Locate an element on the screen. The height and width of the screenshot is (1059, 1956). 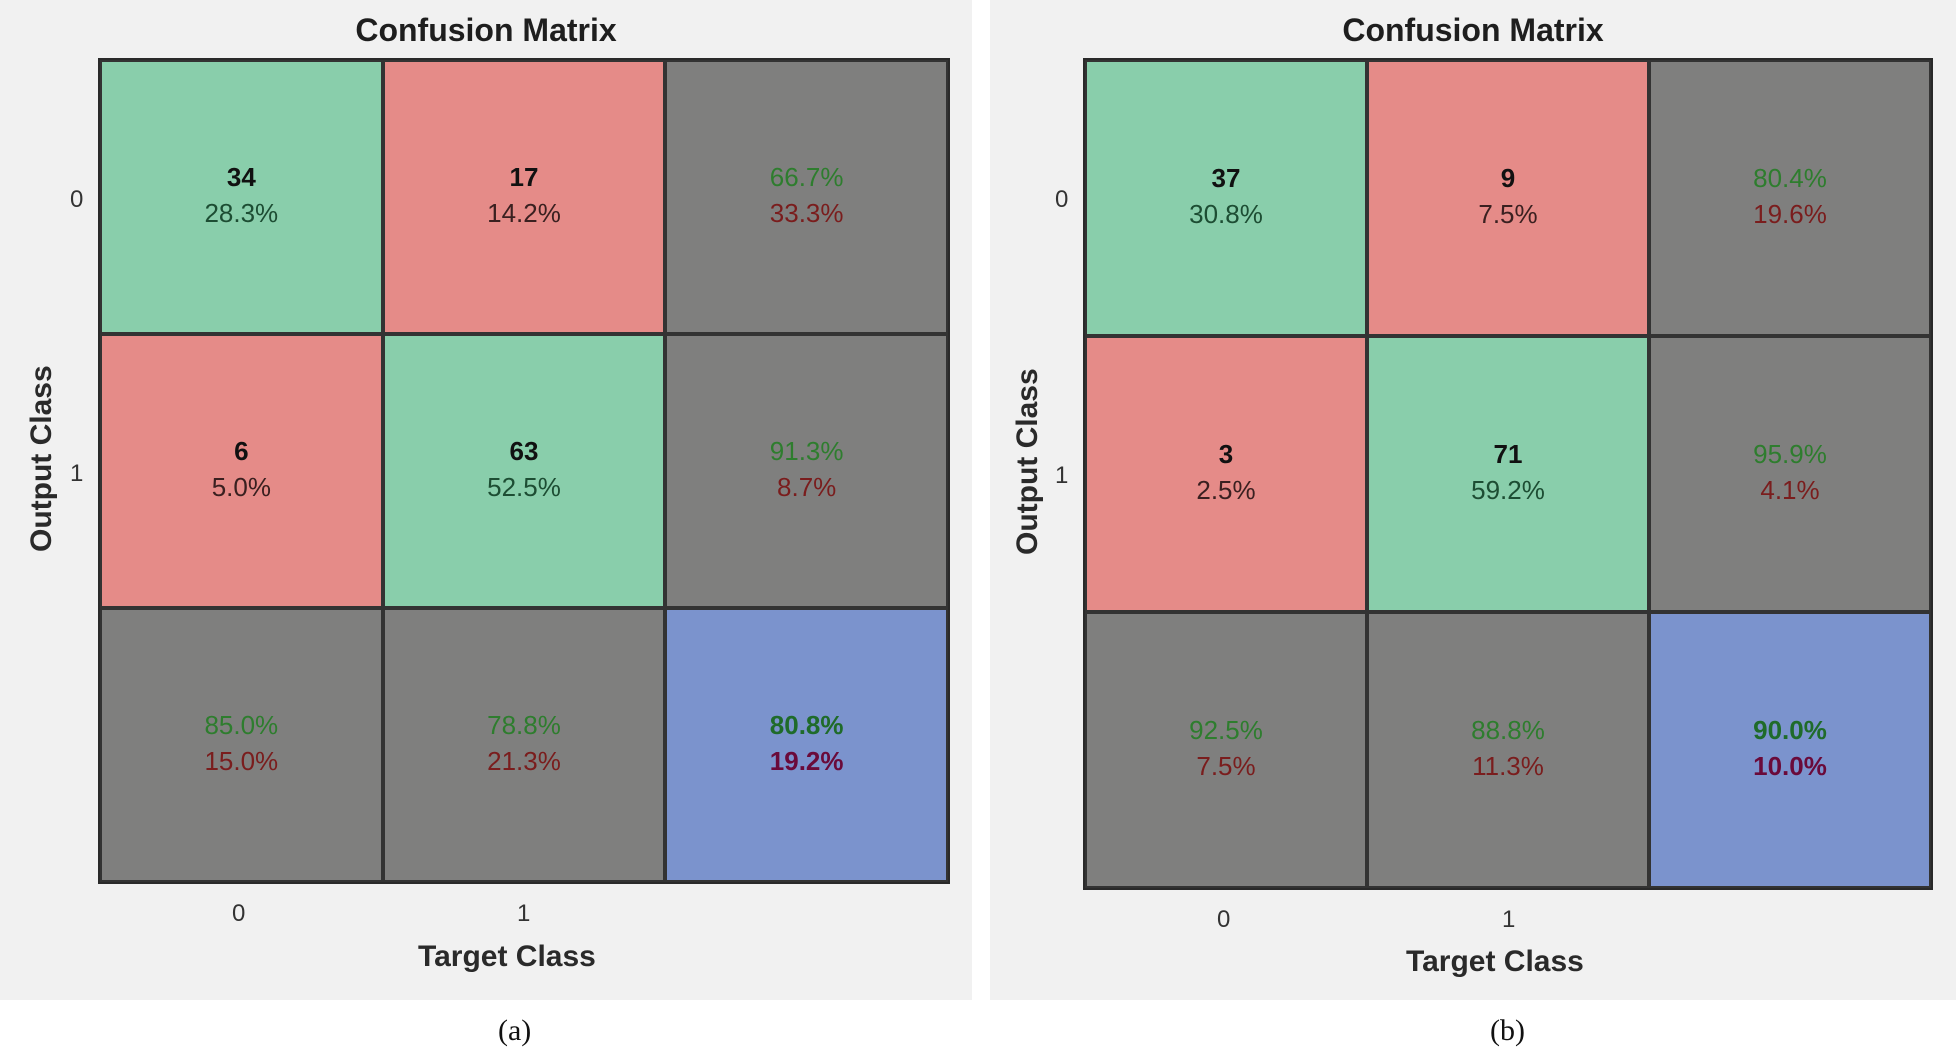
incorrect-percent: 33.3% is located at coordinates (806, 213).